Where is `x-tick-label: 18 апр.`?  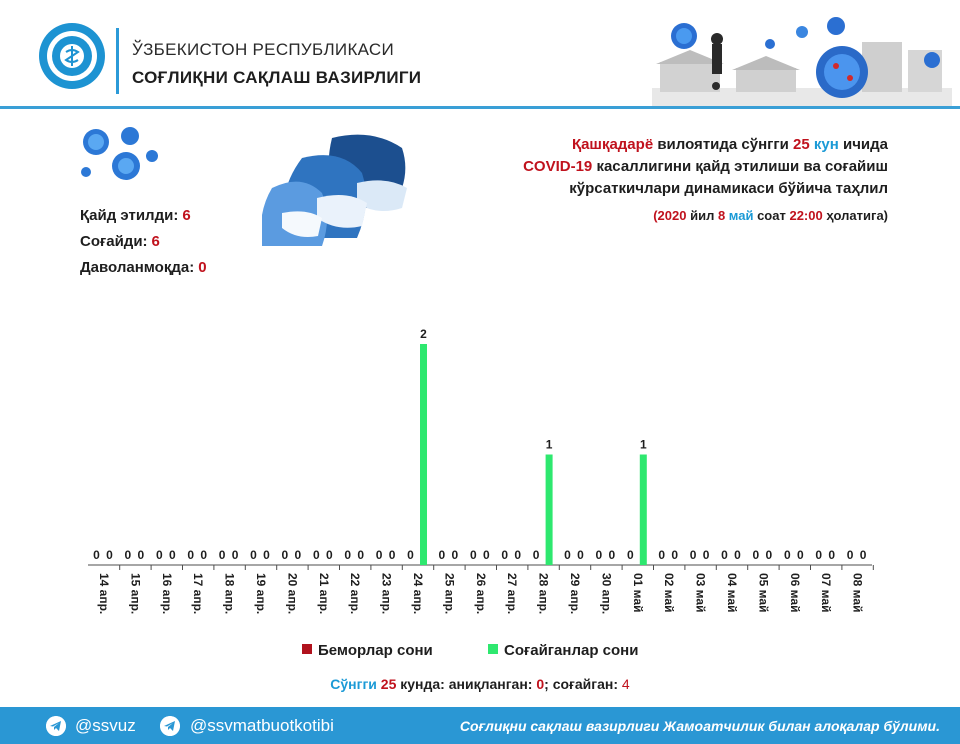 x-tick-label: 18 апр. is located at coordinates (230, 593).